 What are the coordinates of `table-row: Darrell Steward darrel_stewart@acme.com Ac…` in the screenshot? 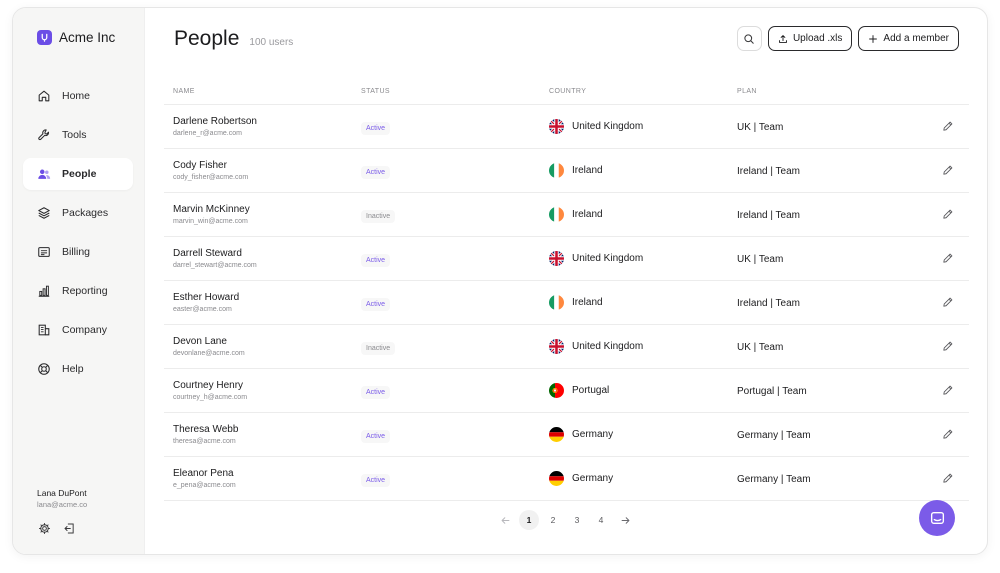 It's located at (566, 258).